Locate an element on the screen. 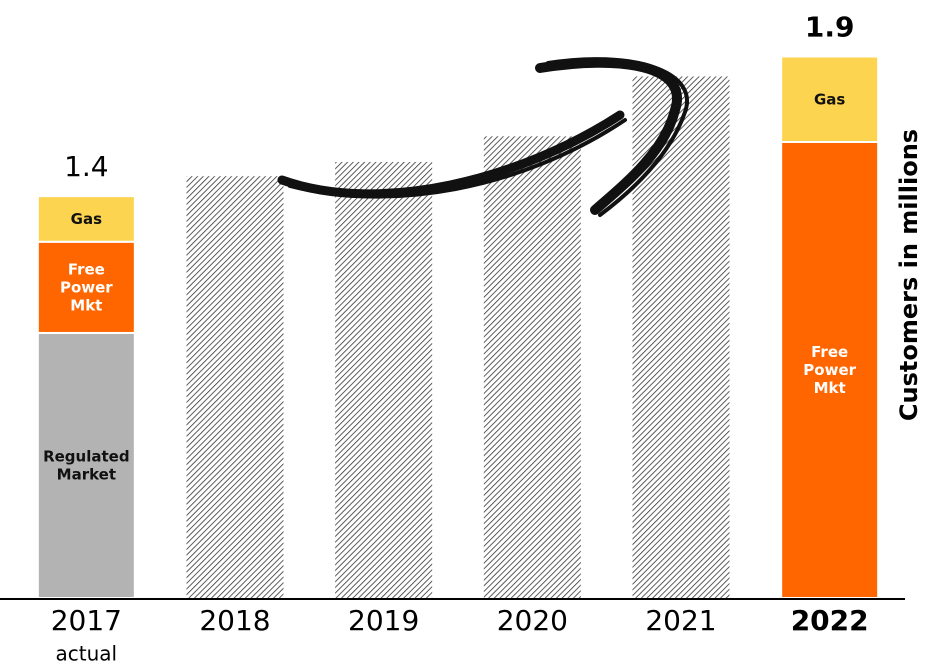 The width and height of the screenshot is (934, 667). x-tick-label: 2022 is located at coordinates (830, 620).